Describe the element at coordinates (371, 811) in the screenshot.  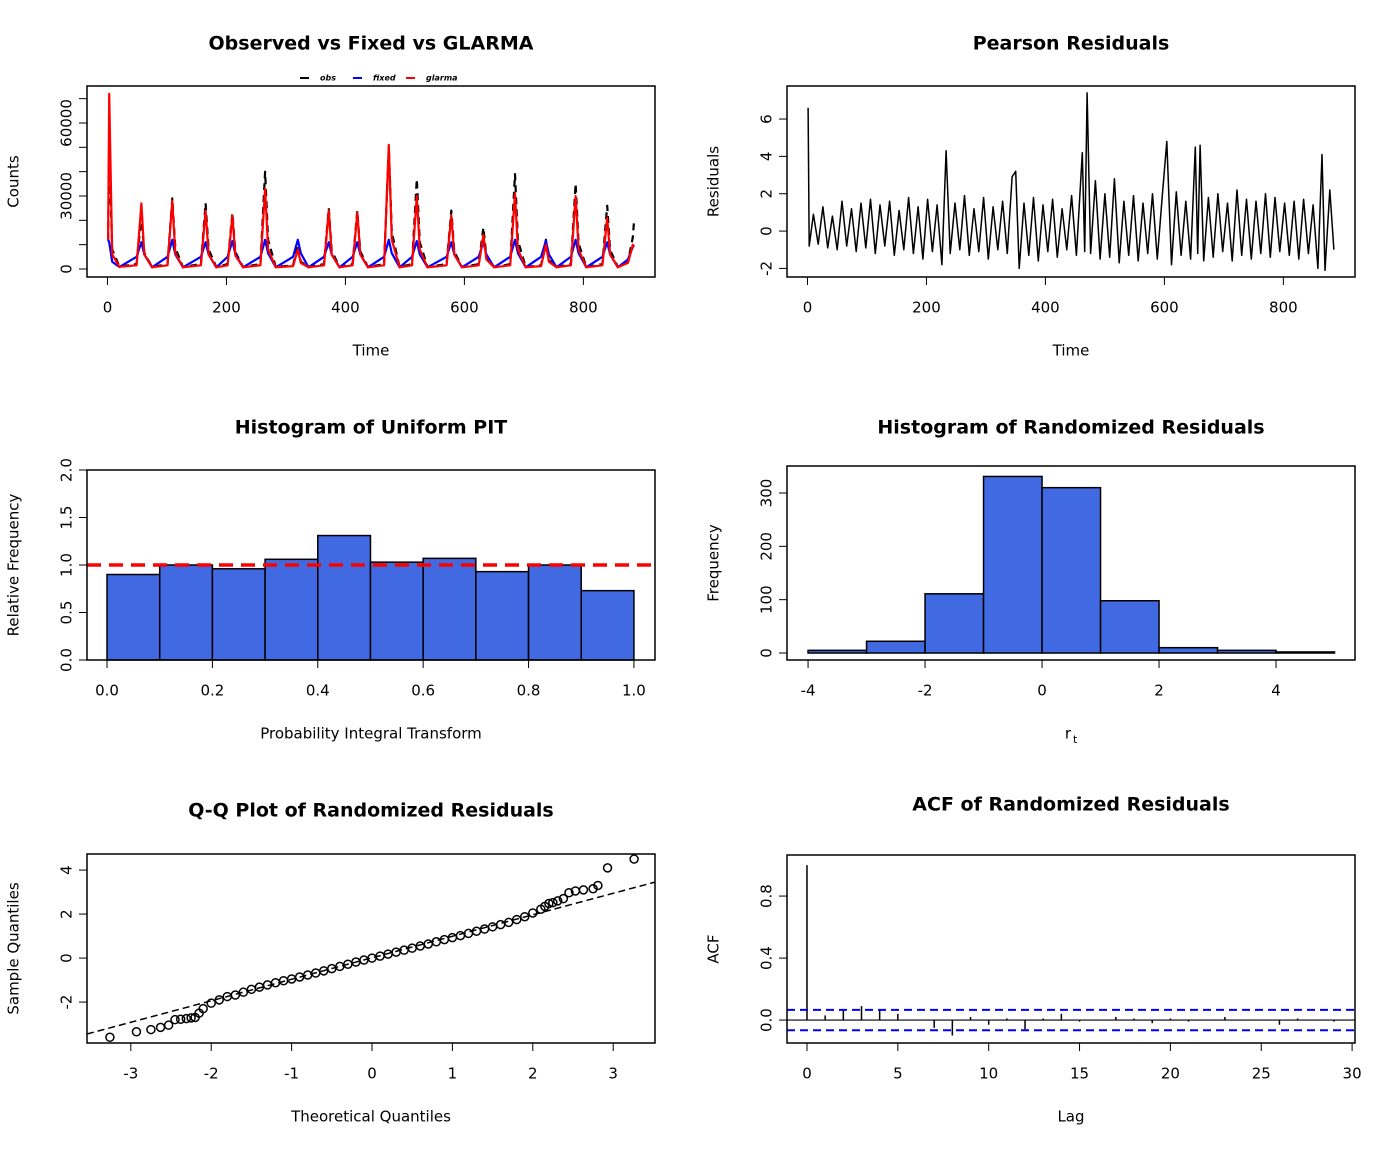
I see `panel-title: Q-Q Plot of Randomized Residuals` at that location.